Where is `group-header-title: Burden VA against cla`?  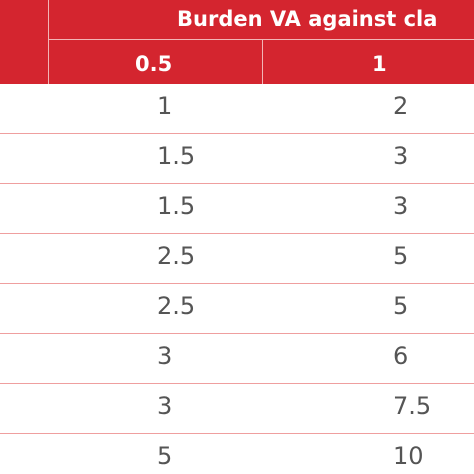 group-header-title: Burden VA against cla is located at coordinates (307, 19).